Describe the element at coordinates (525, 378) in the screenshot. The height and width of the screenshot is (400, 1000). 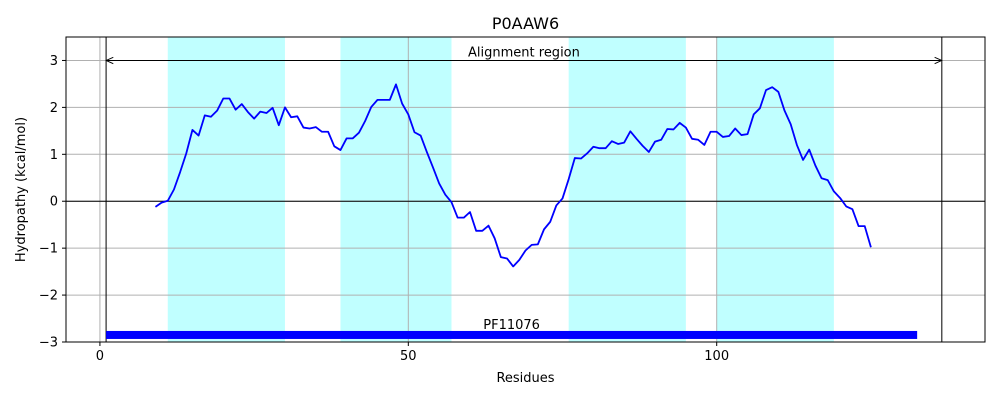
I see `x-axis-label: Residues` at that location.